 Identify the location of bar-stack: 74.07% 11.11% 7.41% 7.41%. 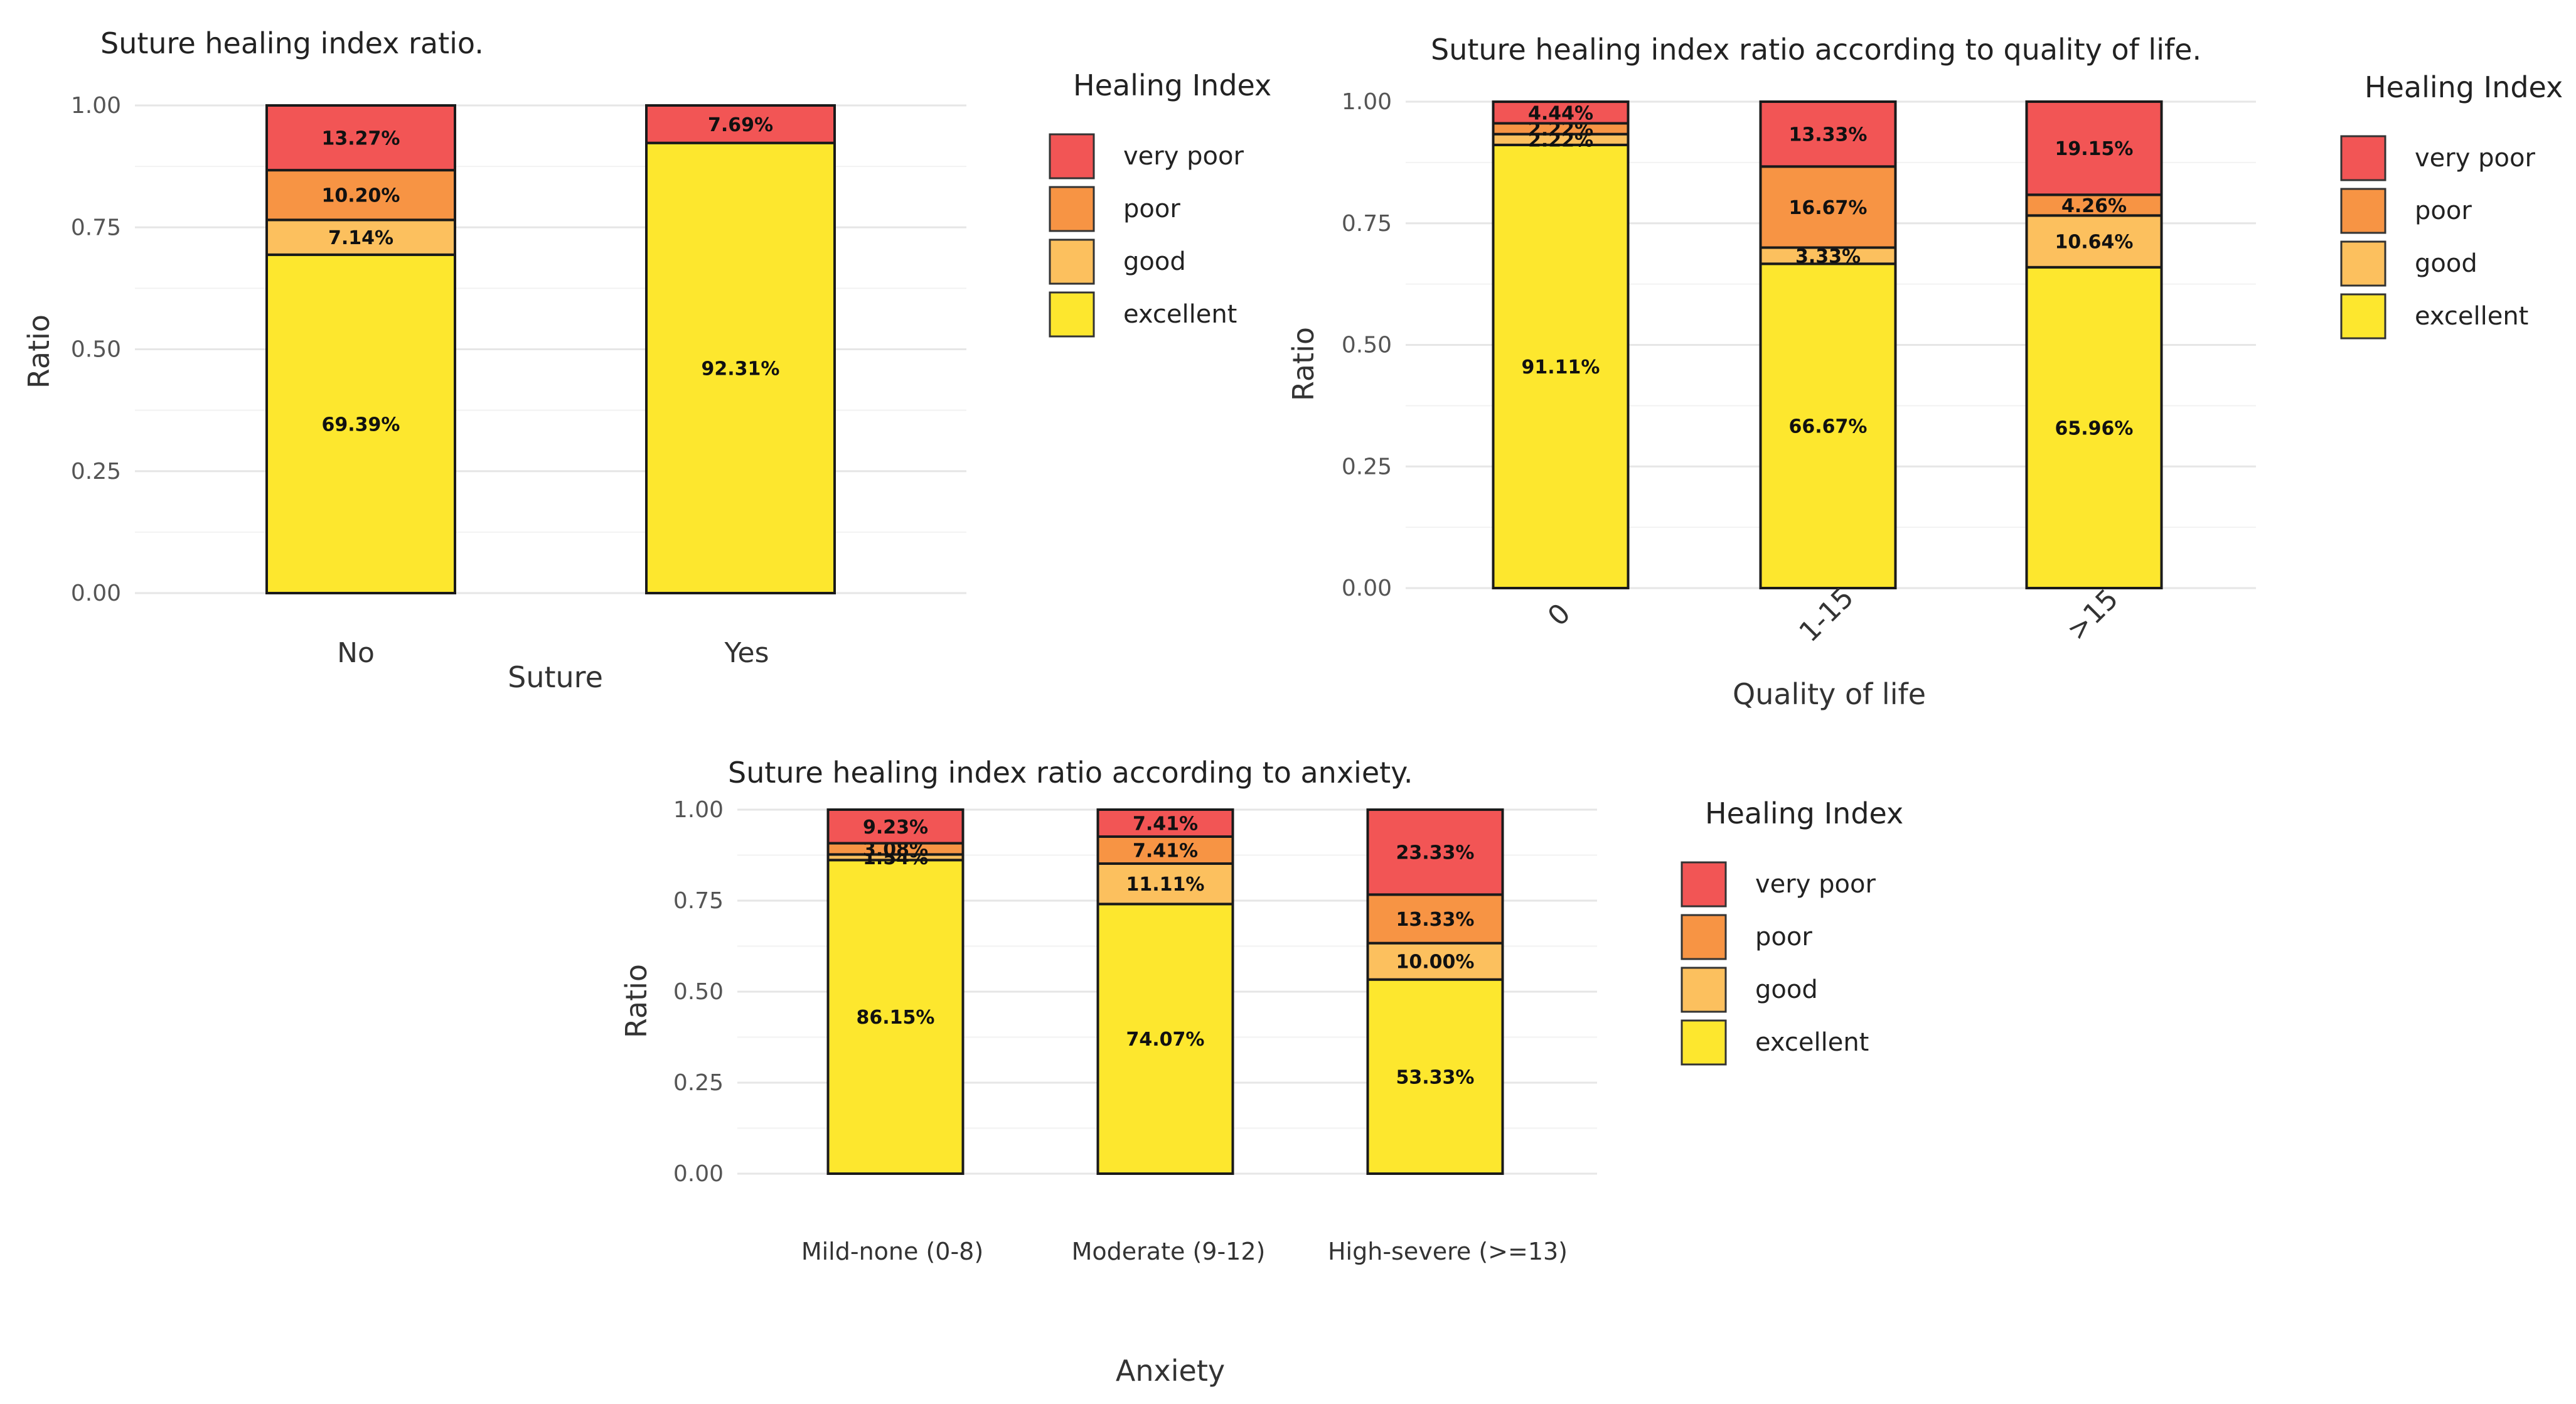
(1165, 992).